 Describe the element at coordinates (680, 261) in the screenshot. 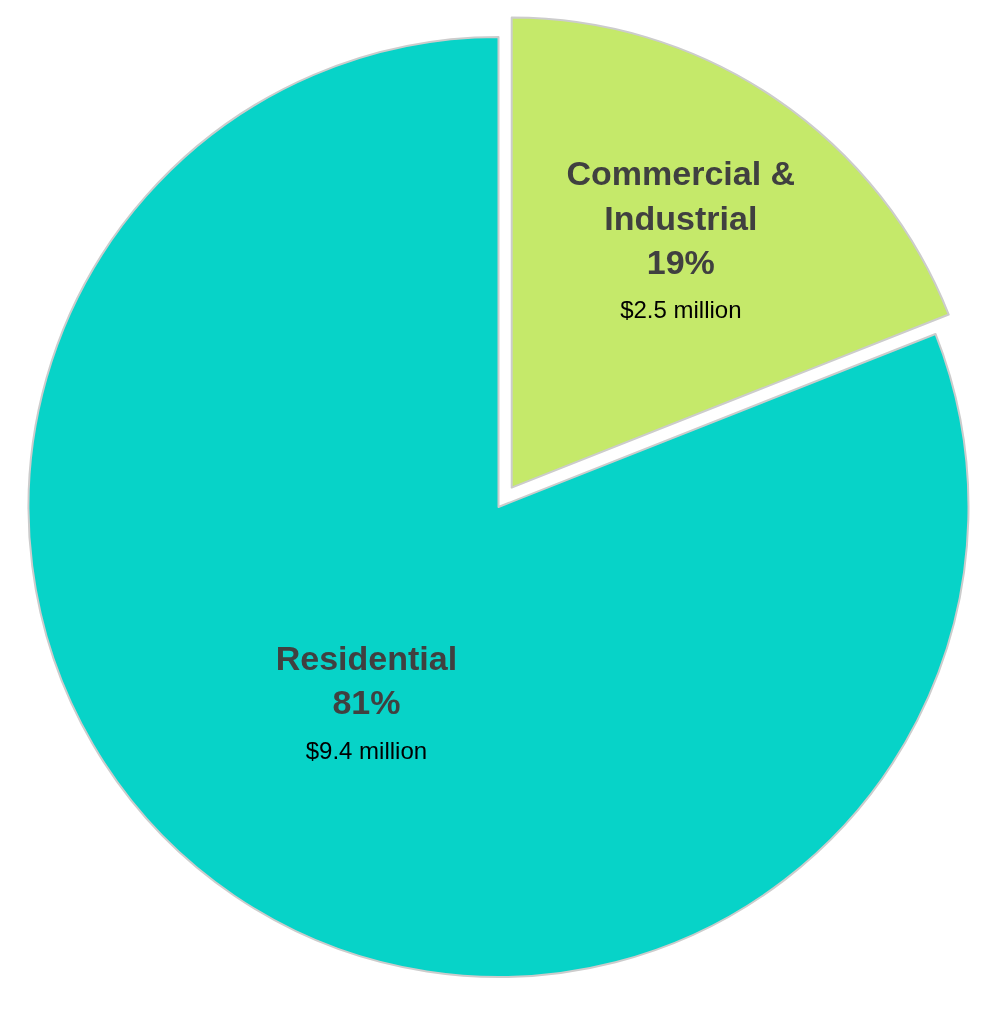

I see `data-label: 19%` at that location.